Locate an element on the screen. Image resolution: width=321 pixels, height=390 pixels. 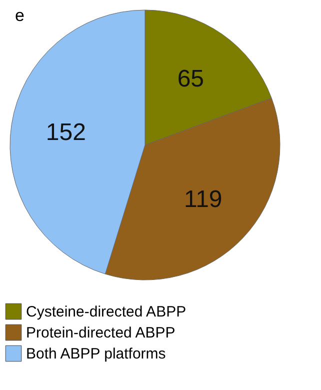
data-label: 152 is located at coordinates (66, 132).